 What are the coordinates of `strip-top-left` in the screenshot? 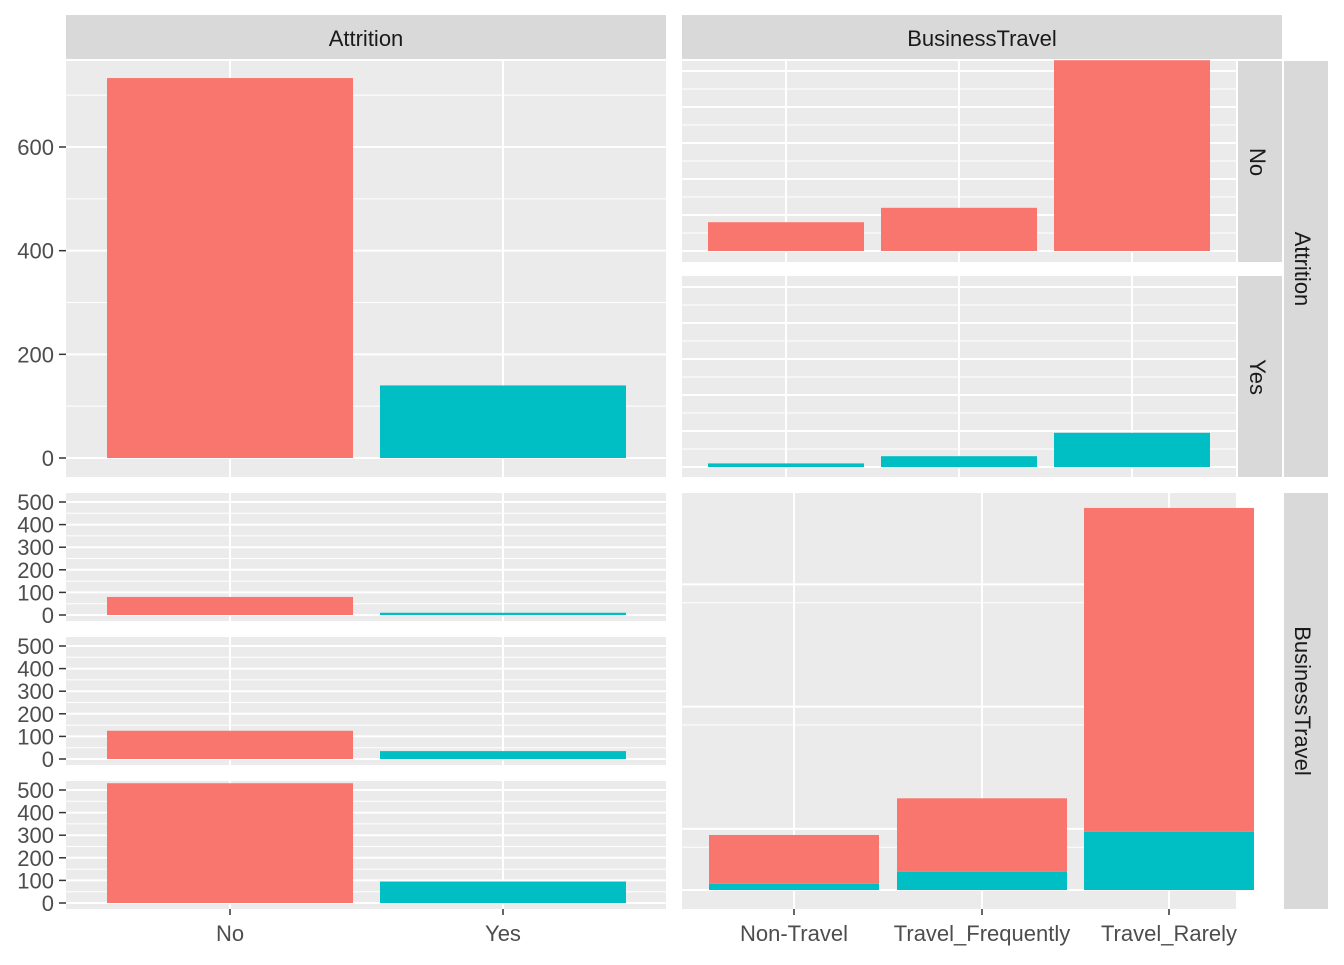 It's located at (366, 37).